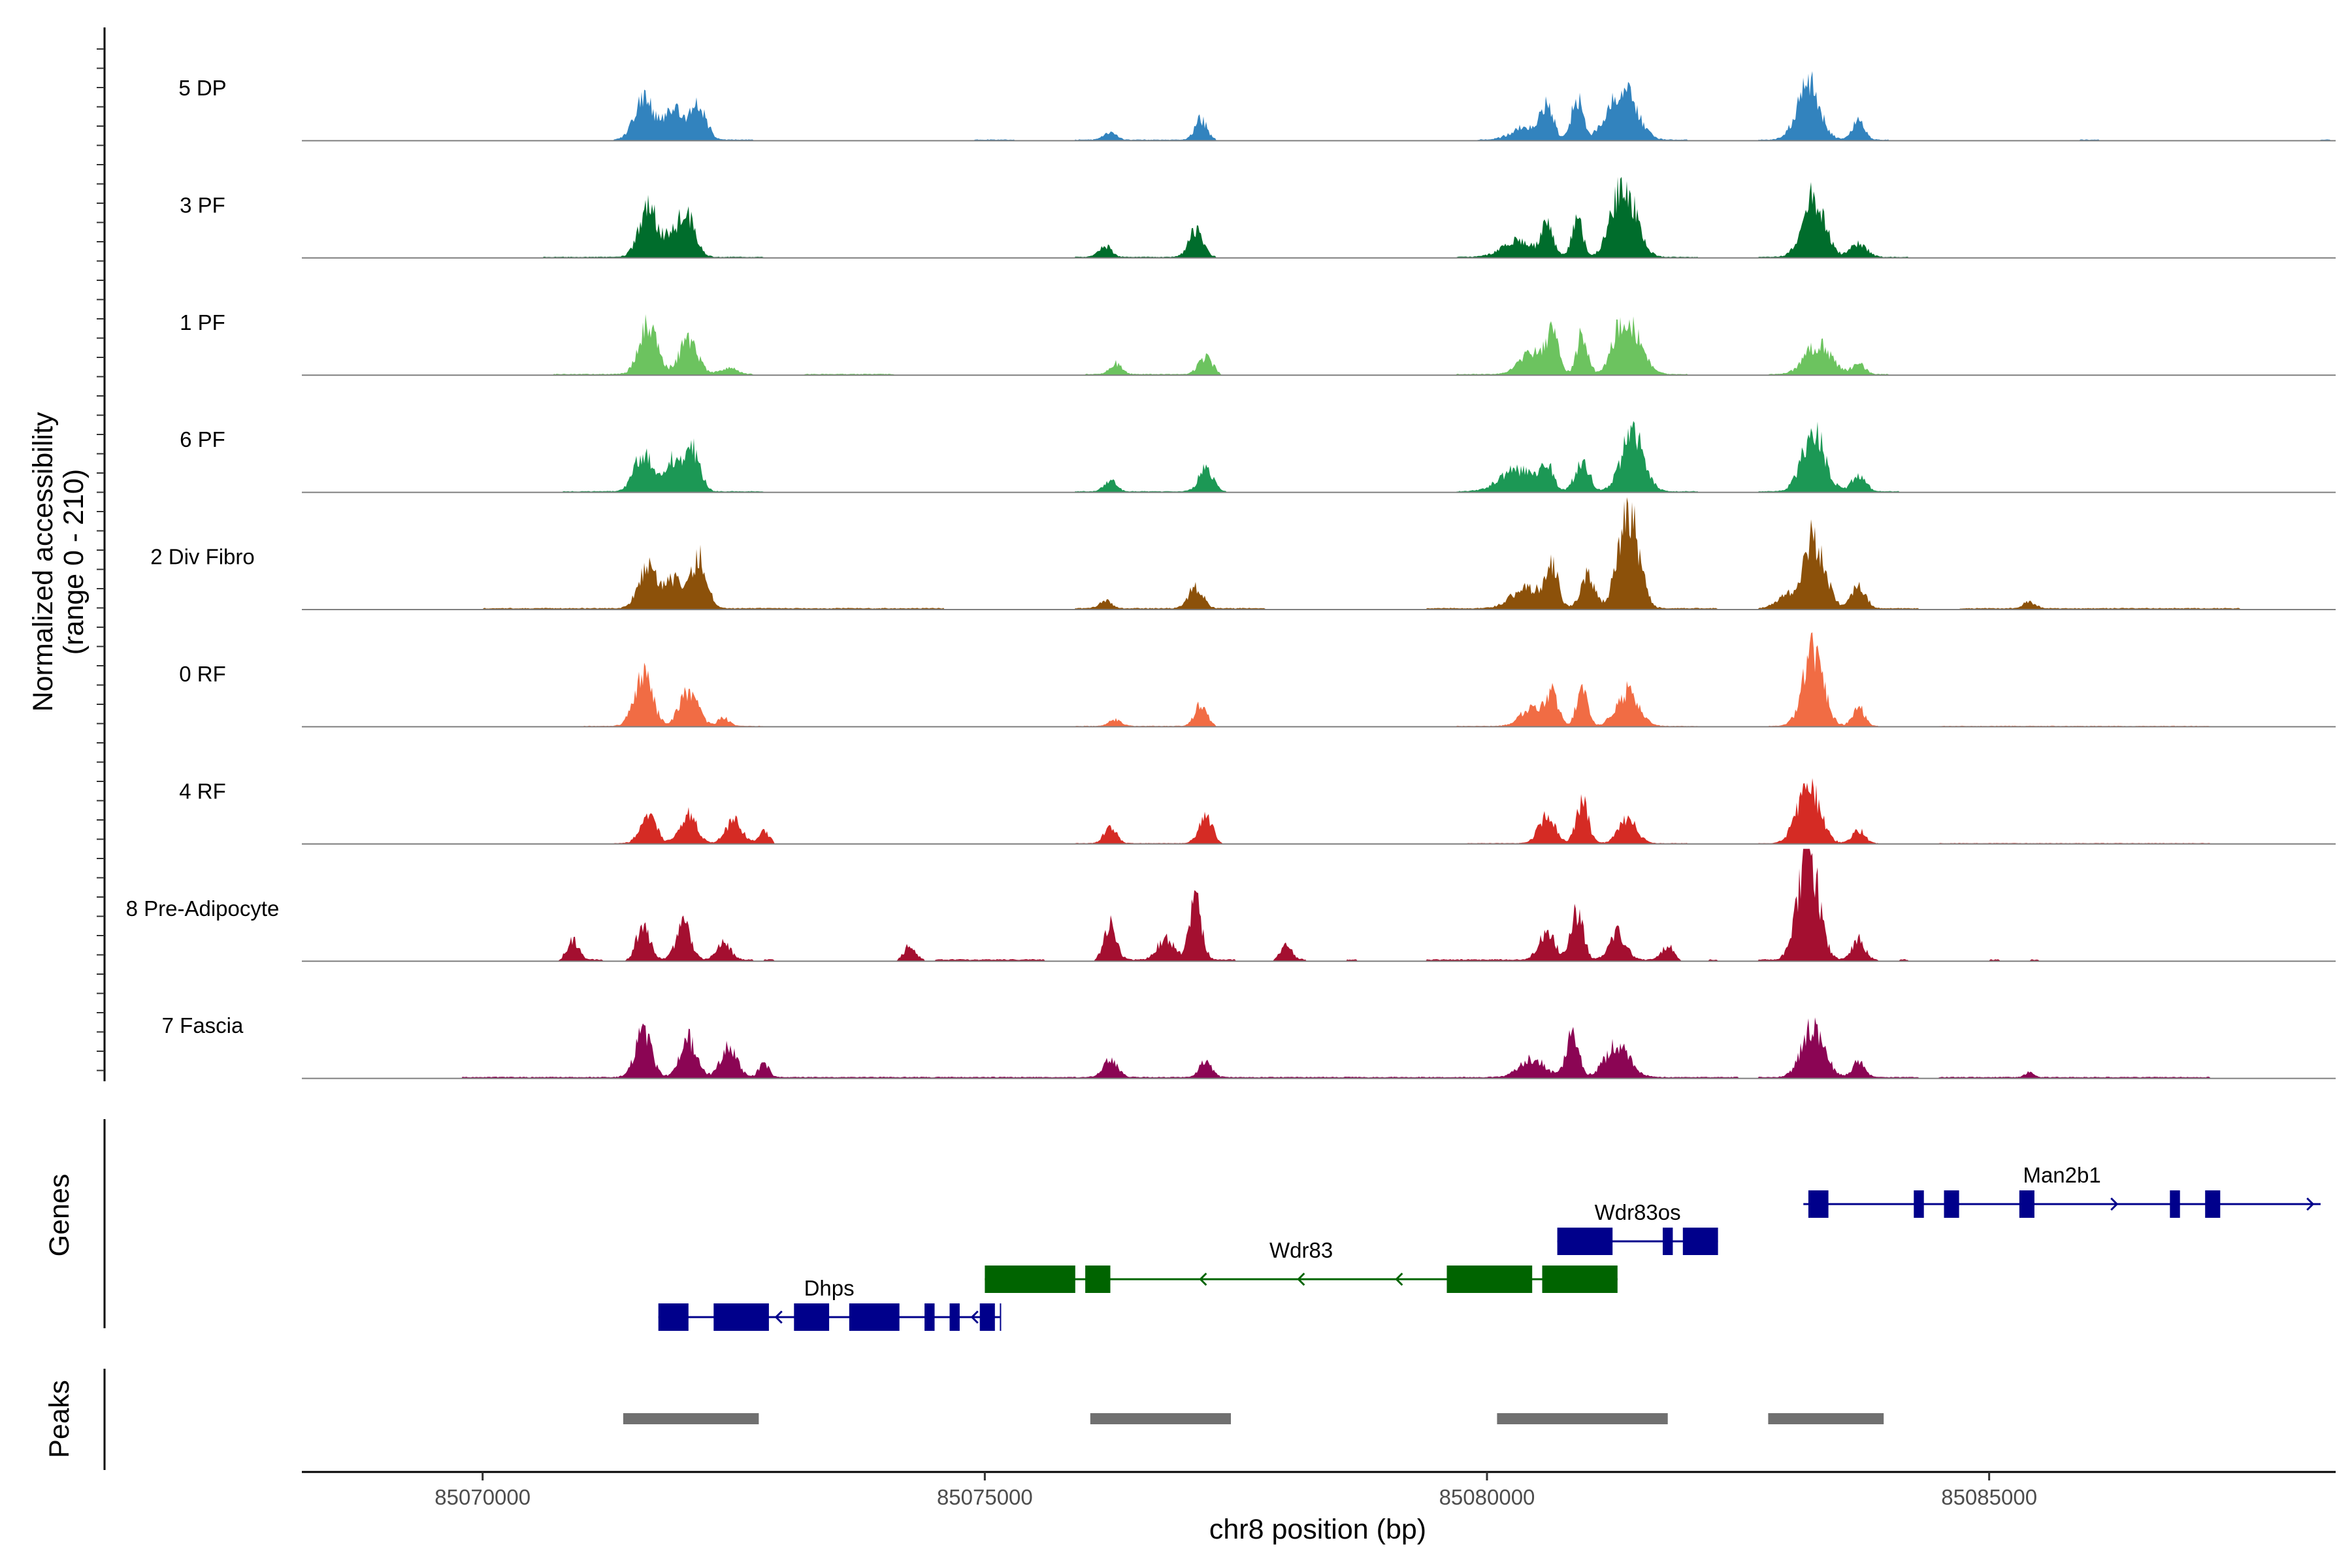  I want to click on peaks-panel-title: Peaks, so click(59, 1419).